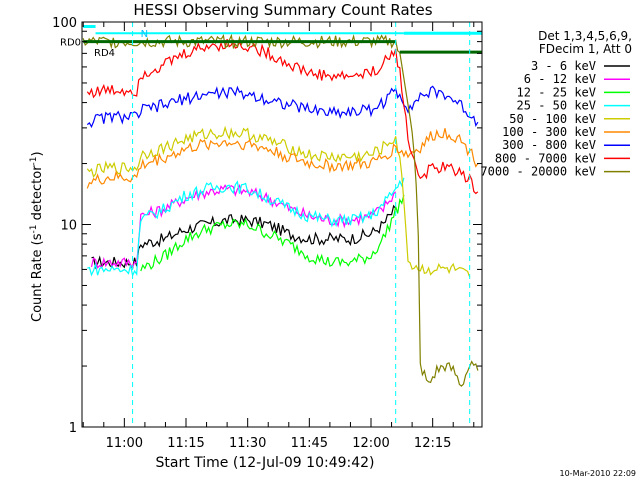 This screenshot has height=480, width=640. What do you see at coordinates (585, 36) in the screenshot?
I see `legend-header-line-1: Det 1,3,4,5,6,9,` at bounding box center [585, 36].